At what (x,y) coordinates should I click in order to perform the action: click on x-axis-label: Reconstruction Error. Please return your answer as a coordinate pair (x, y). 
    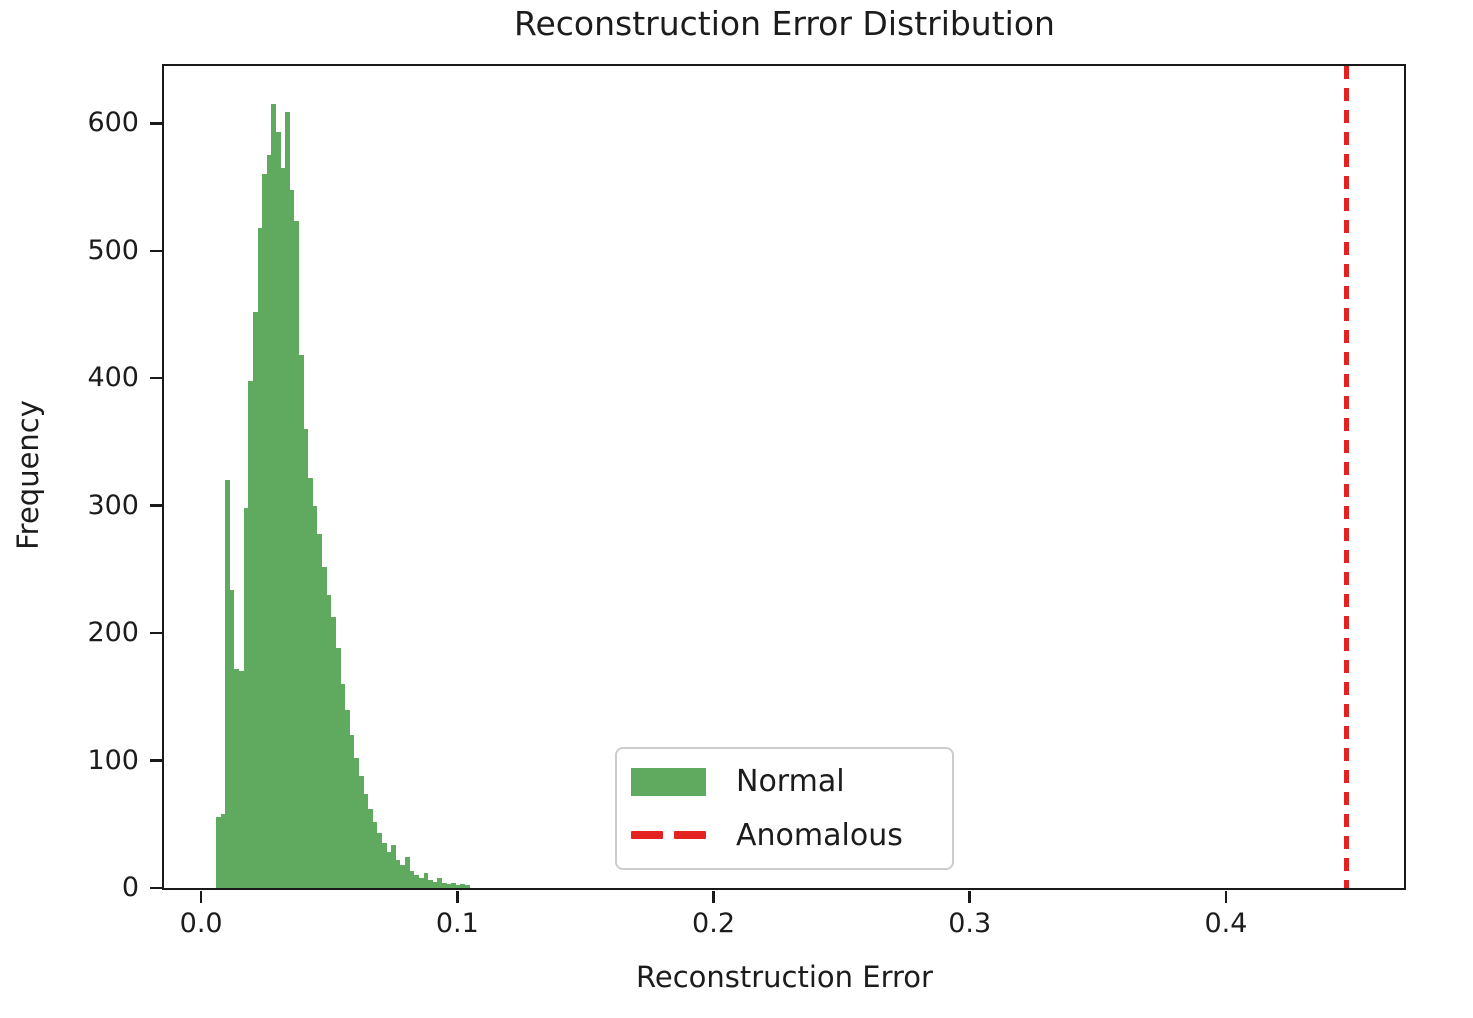
    Looking at the image, I should click on (784, 977).